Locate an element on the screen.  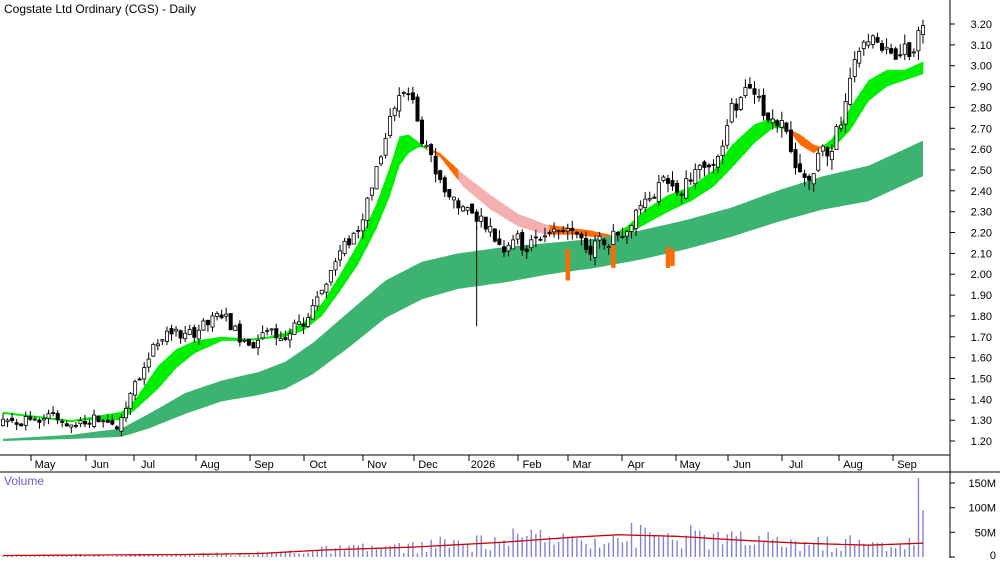
time-tick-label: Sep is located at coordinates (264, 465).